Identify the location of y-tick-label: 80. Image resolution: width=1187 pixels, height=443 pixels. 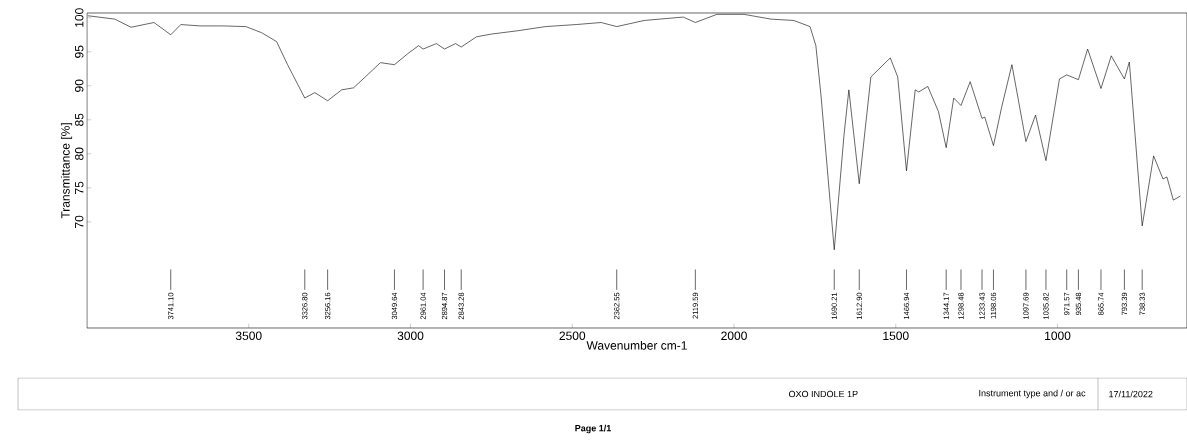
(79, 153).